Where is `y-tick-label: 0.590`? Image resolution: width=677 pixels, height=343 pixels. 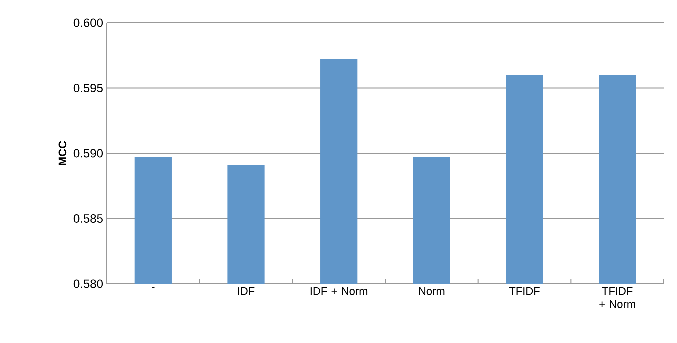 y-tick-label: 0.590 is located at coordinates (89, 153).